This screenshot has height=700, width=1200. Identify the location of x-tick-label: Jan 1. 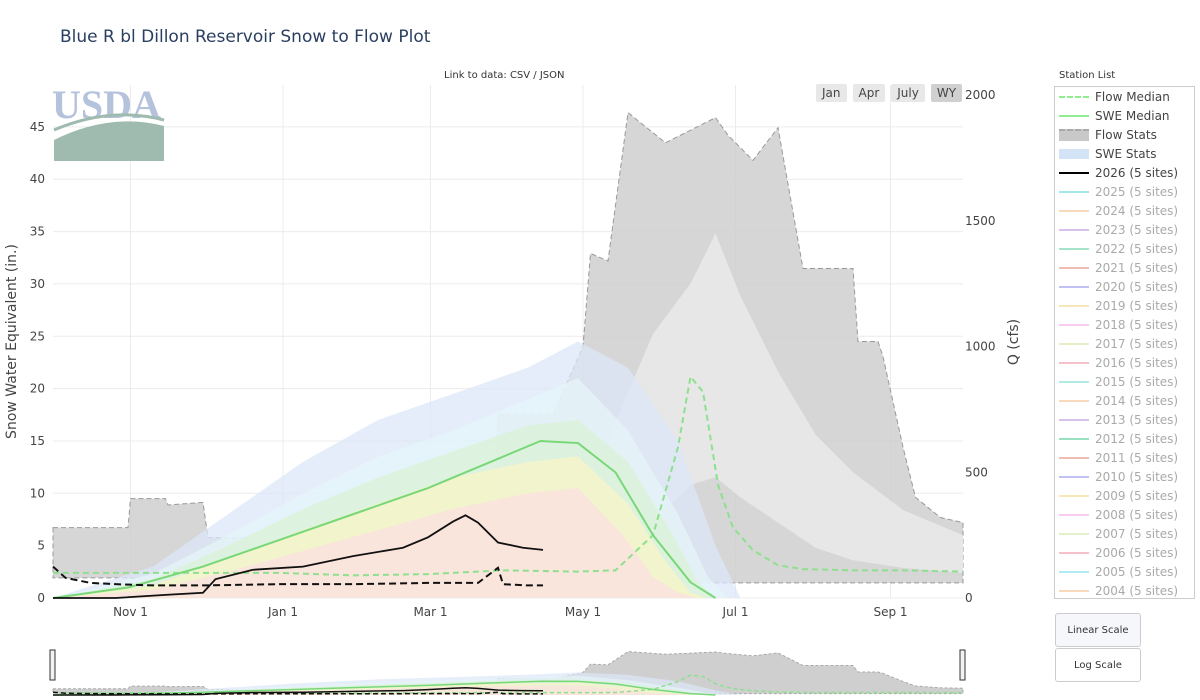
(282, 612).